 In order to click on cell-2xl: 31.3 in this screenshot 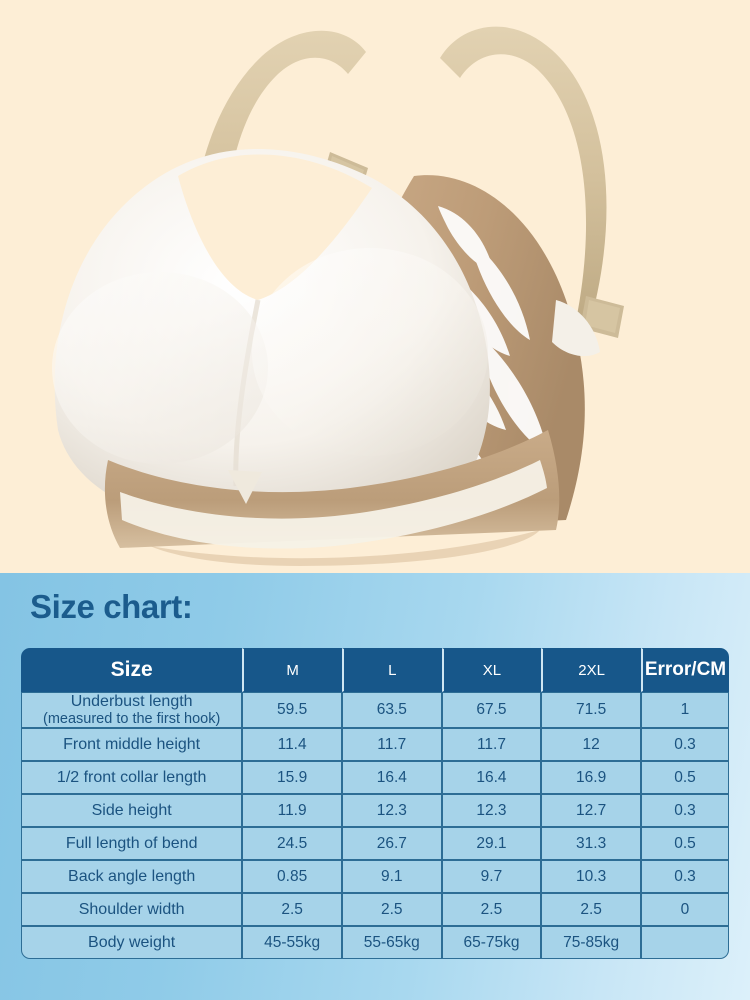, I will do `click(591, 844)`.